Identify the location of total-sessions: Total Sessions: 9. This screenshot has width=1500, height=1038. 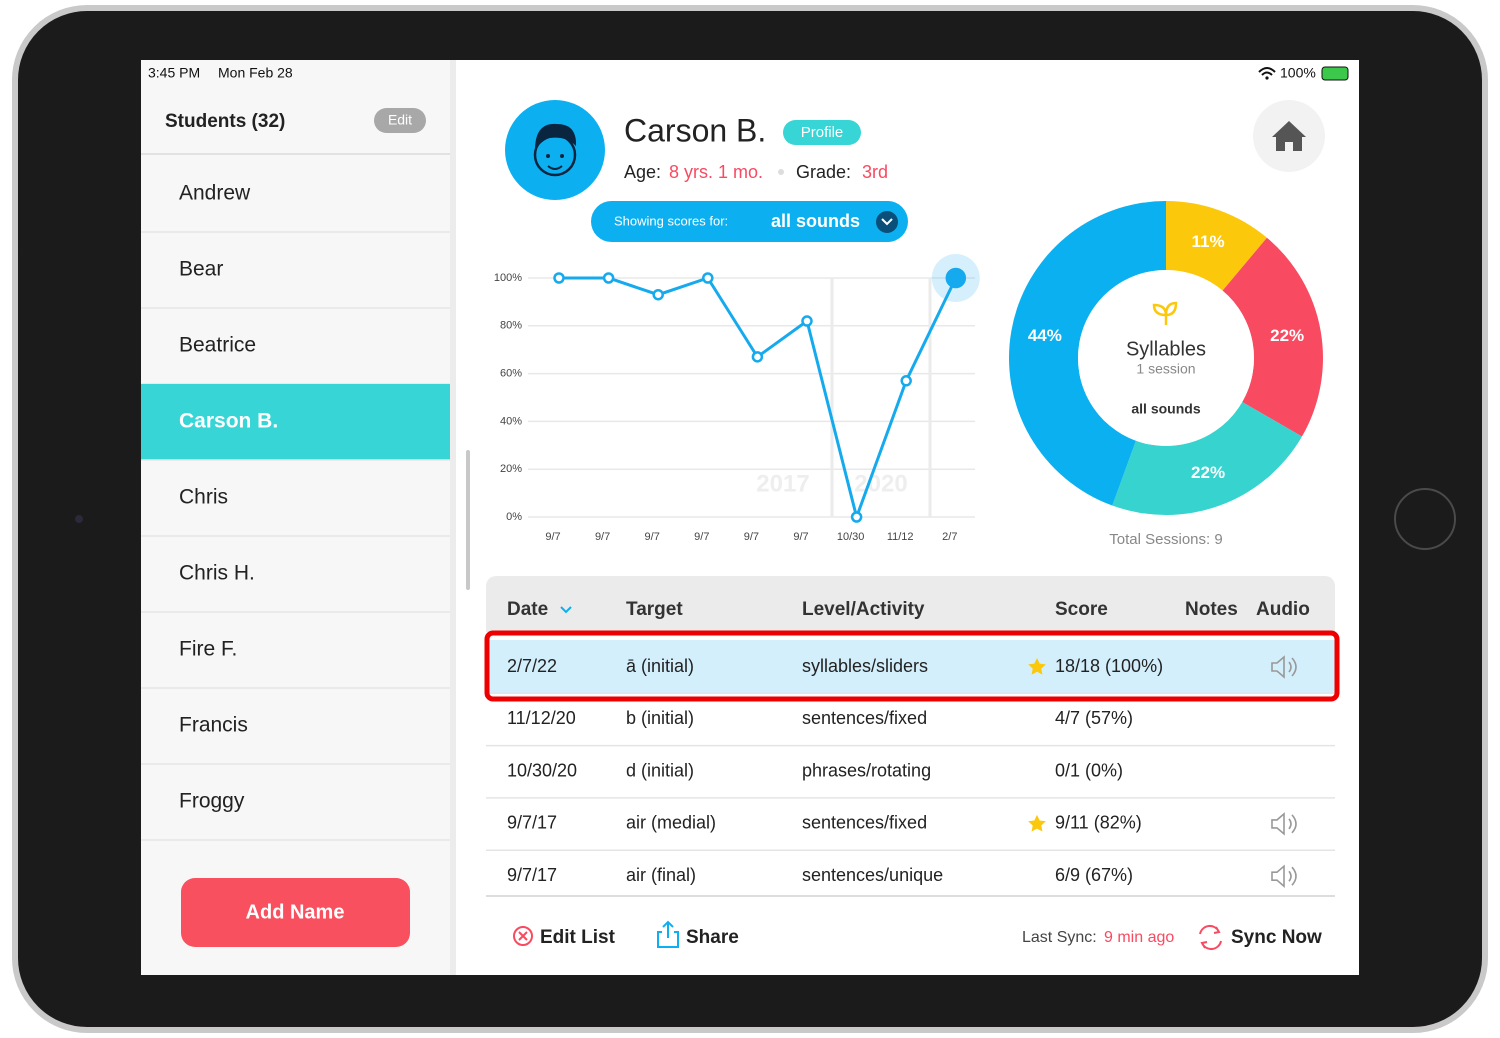
(1165, 539).